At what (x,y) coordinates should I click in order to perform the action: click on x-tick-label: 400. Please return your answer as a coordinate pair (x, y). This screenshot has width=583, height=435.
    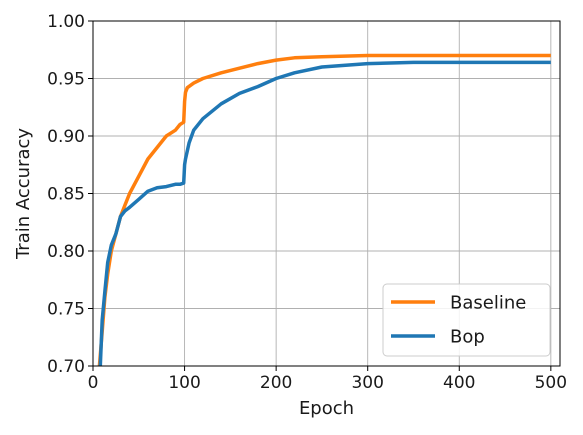
    Looking at the image, I should click on (459, 383).